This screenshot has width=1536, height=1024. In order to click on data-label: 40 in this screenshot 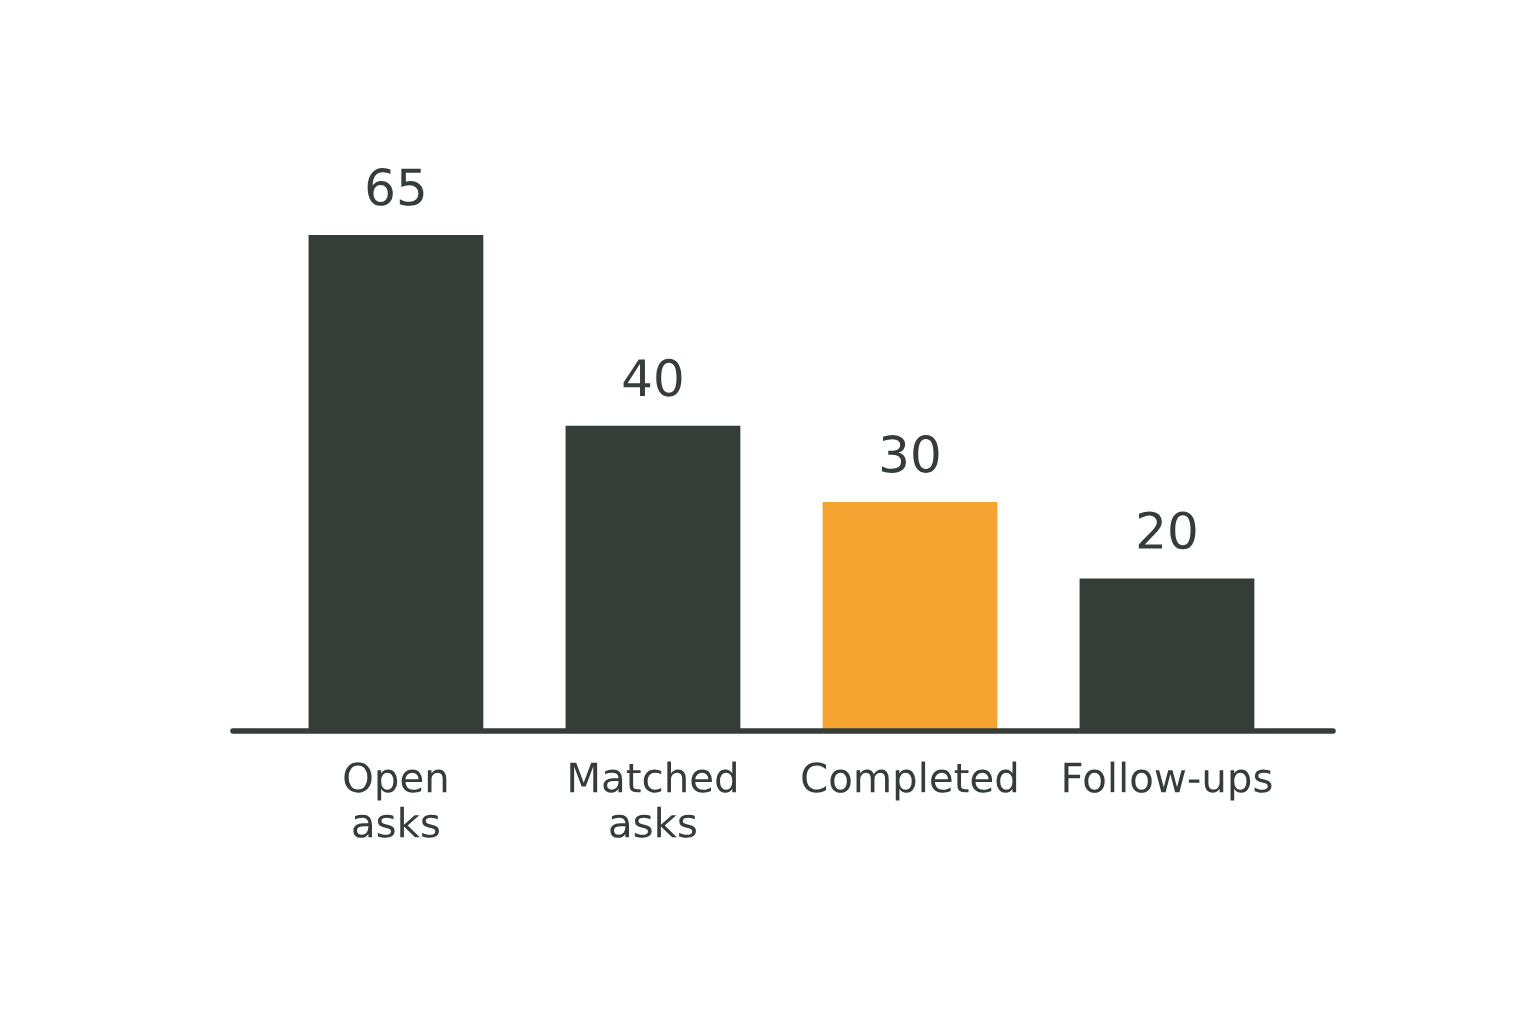, I will do `click(652, 377)`.